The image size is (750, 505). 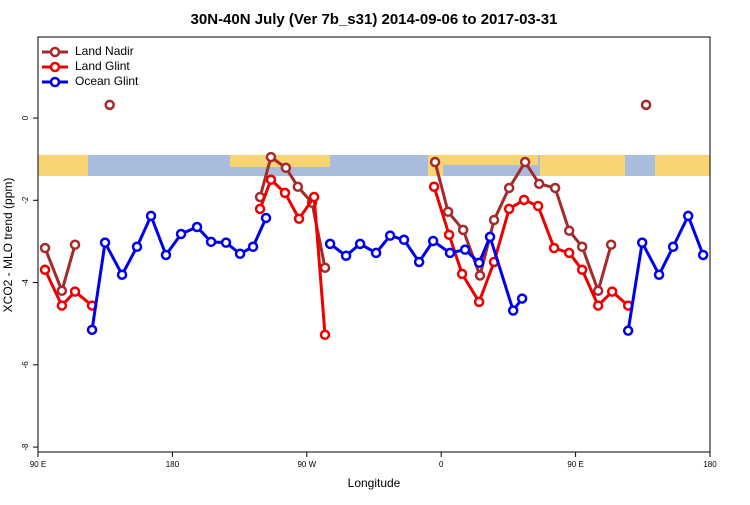 What do you see at coordinates (25, 447) in the screenshot?
I see `y-tick-label: -8` at bounding box center [25, 447].